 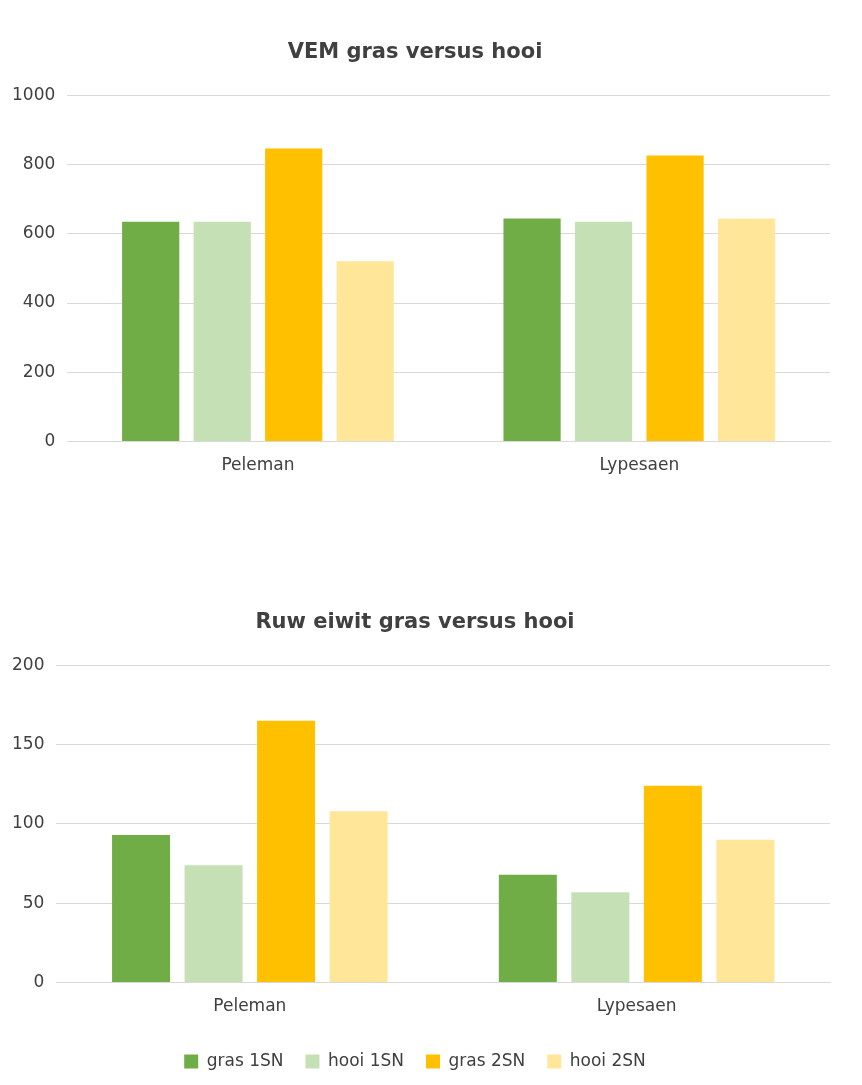 What do you see at coordinates (415, 621) in the screenshot?
I see `chart-title: Ruw eiwit gras versus hooi` at bounding box center [415, 621].